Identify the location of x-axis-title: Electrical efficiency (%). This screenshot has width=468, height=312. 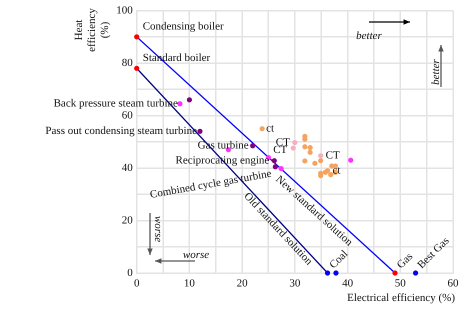
(401, 298).